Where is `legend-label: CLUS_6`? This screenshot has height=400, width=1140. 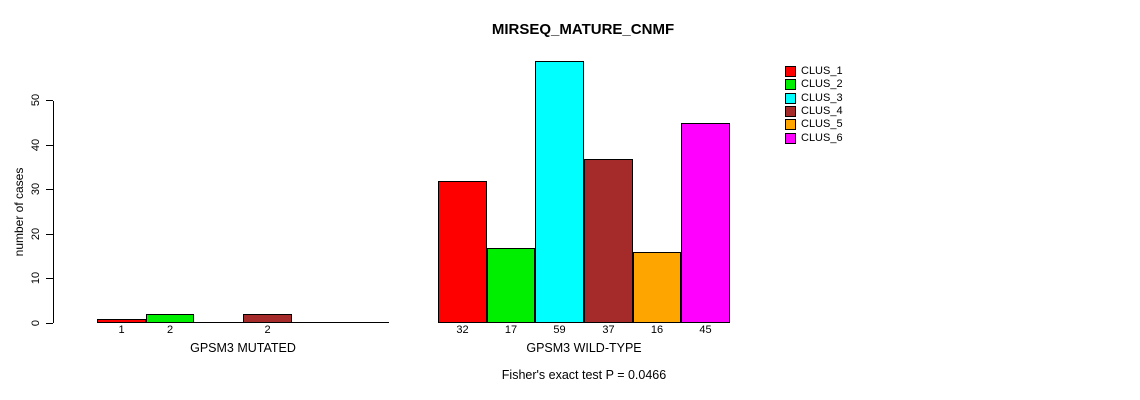 legend-label: CLUS_6 is located at coordinates (822, 137).